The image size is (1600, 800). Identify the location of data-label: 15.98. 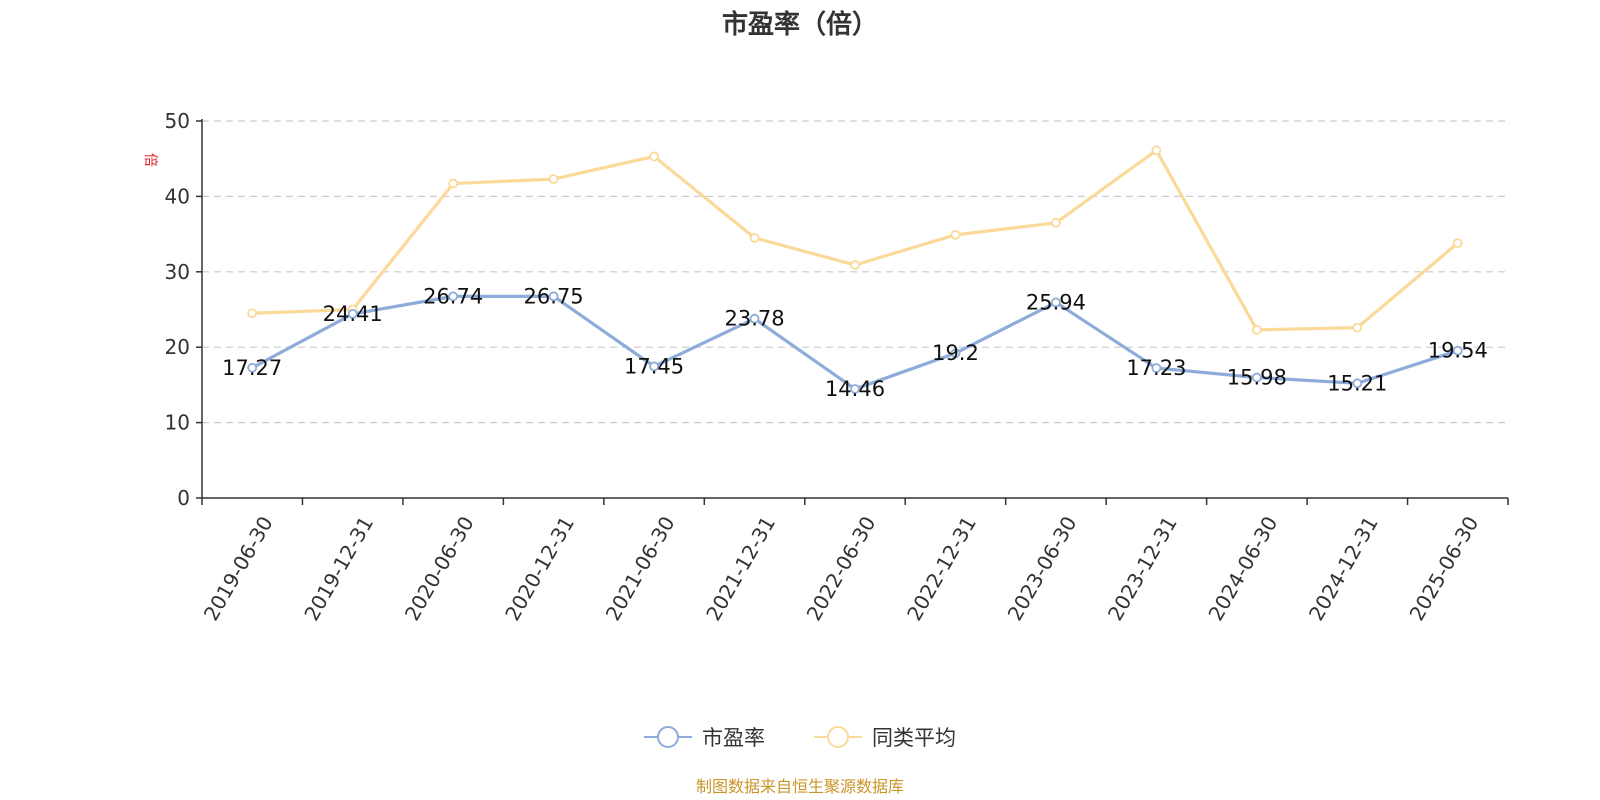
(1257, 378).